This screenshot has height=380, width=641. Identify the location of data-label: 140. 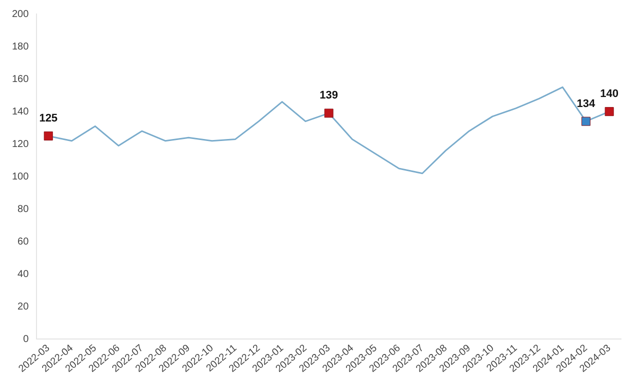
(609, 94).